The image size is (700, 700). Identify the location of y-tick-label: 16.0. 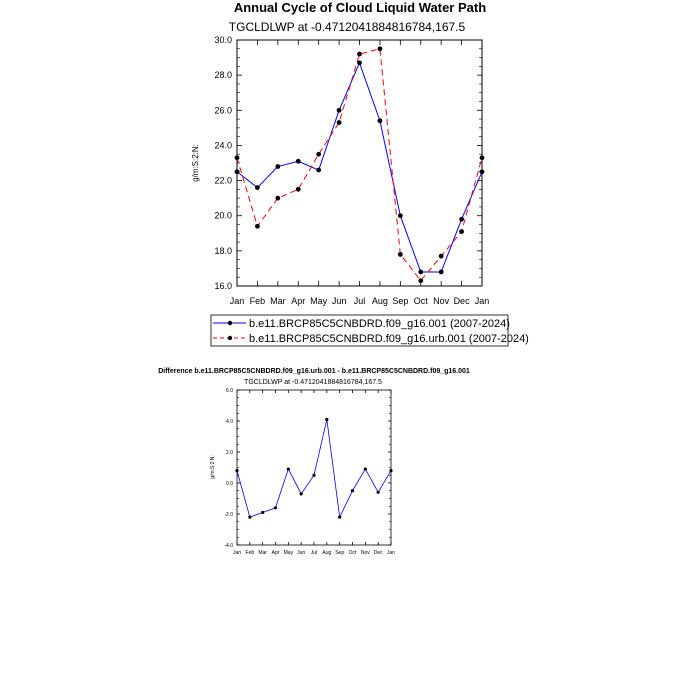
(223, 286).